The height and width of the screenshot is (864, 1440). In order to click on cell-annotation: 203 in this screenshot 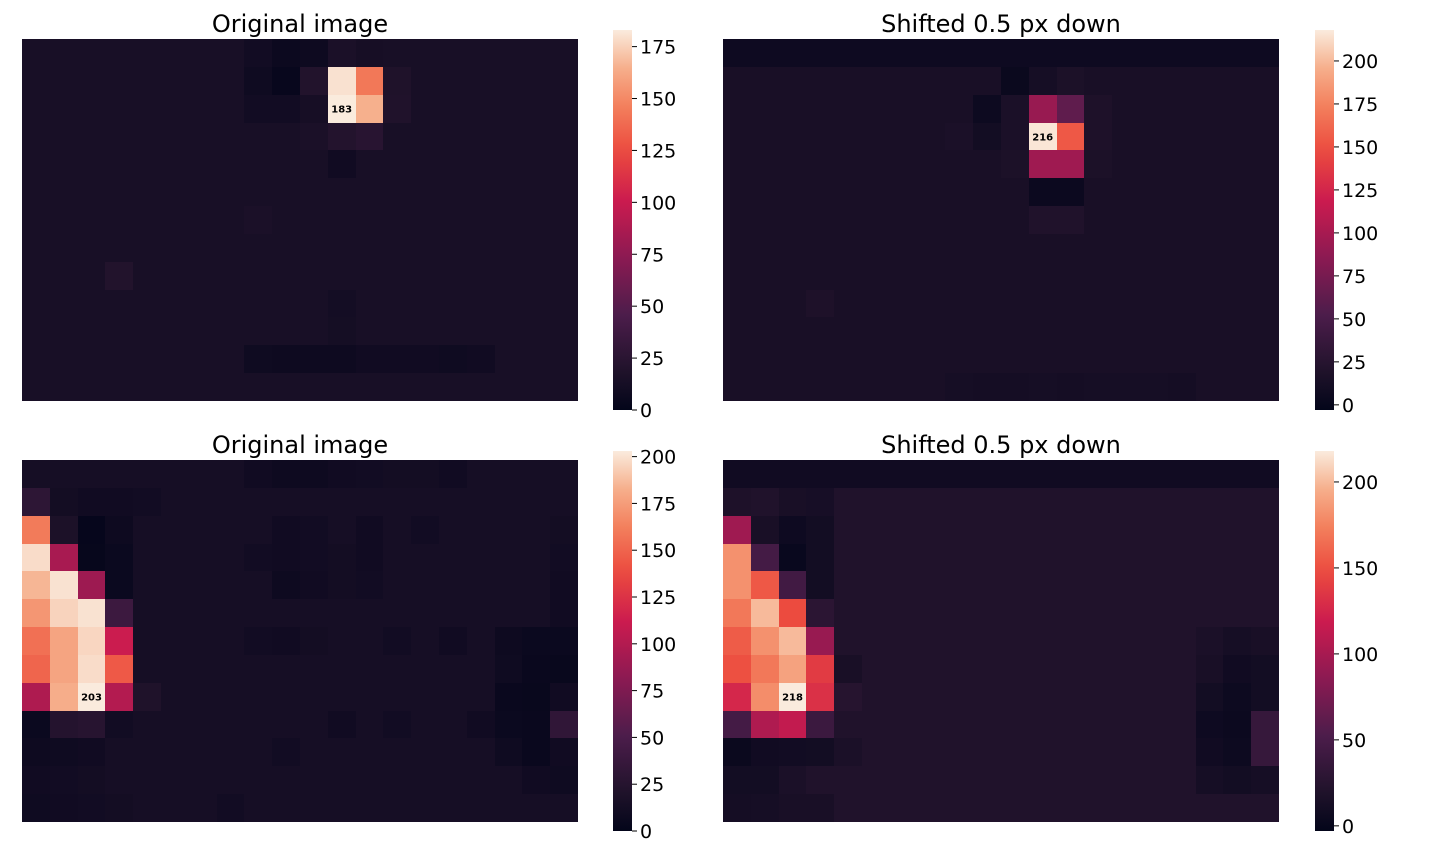, I will do `click(91, 698)`.